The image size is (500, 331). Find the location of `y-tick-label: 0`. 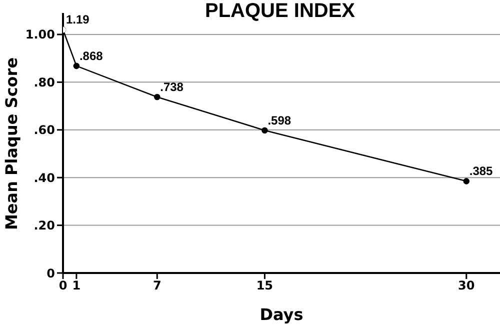

y-tick-label: 0 is located at coordinates (50, 273).